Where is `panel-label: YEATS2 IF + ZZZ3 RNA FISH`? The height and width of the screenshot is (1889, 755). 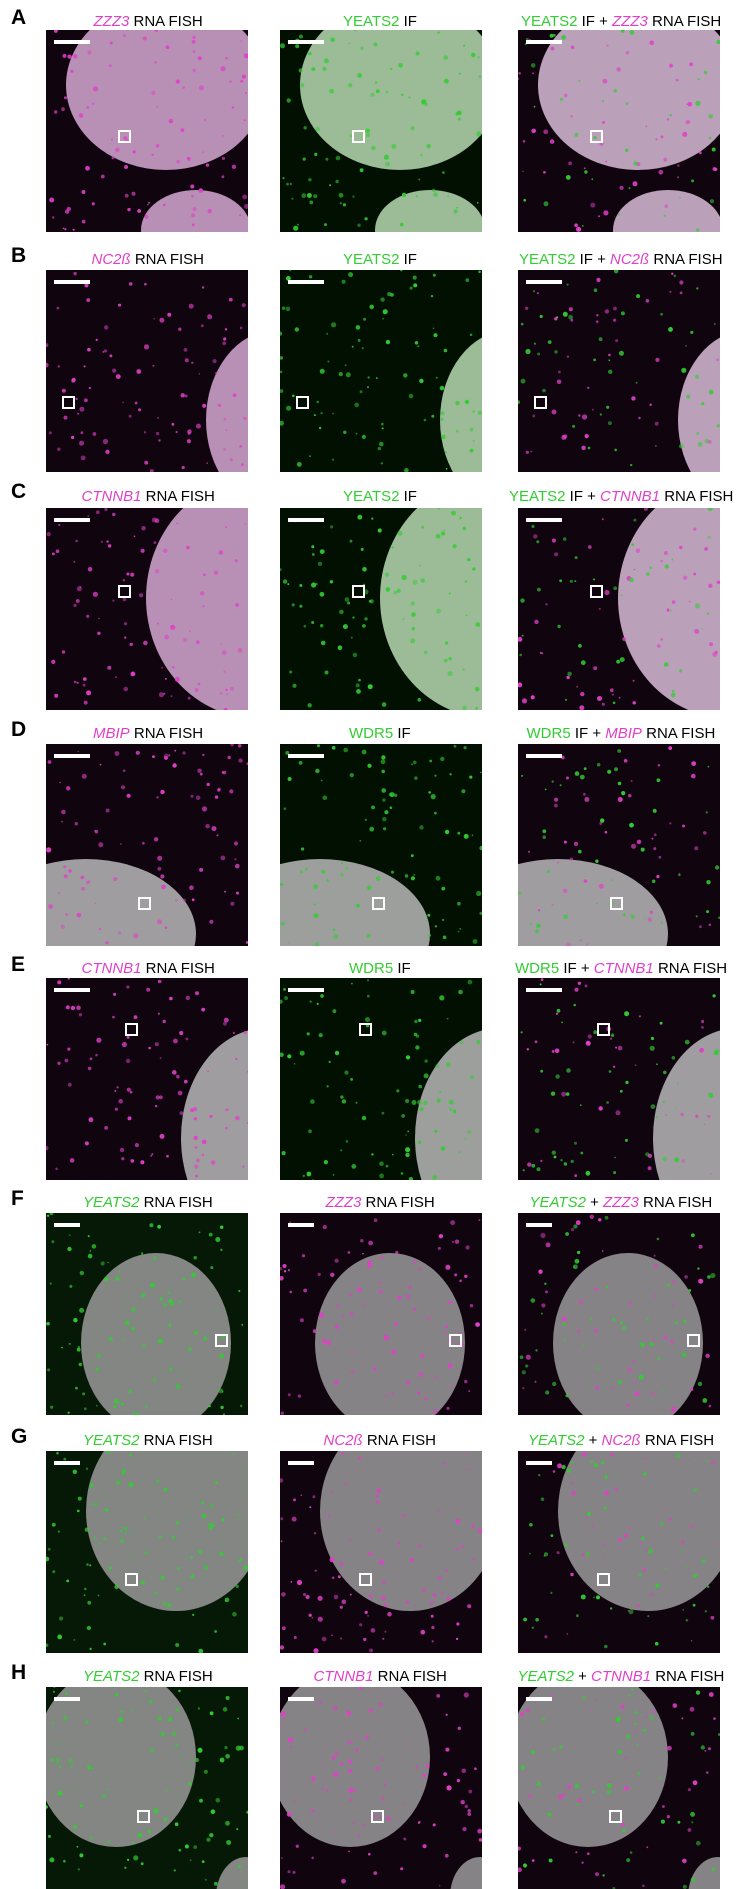
panel-label: YEATS2 IF + ZZZ3 RNA FISH is located at coordinates (621, 21).